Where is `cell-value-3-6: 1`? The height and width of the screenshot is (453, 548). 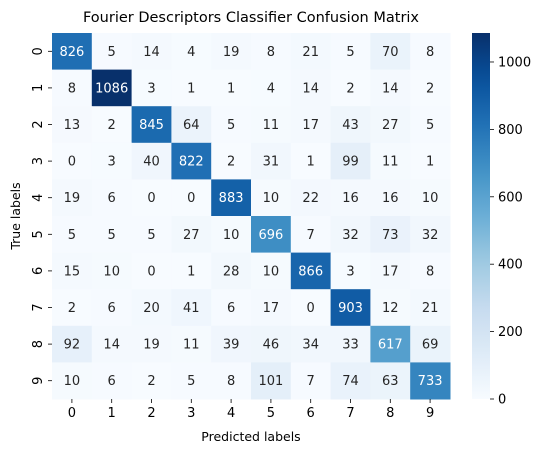
cell-value-3-6: 1 is located at coordinates (311, 162).